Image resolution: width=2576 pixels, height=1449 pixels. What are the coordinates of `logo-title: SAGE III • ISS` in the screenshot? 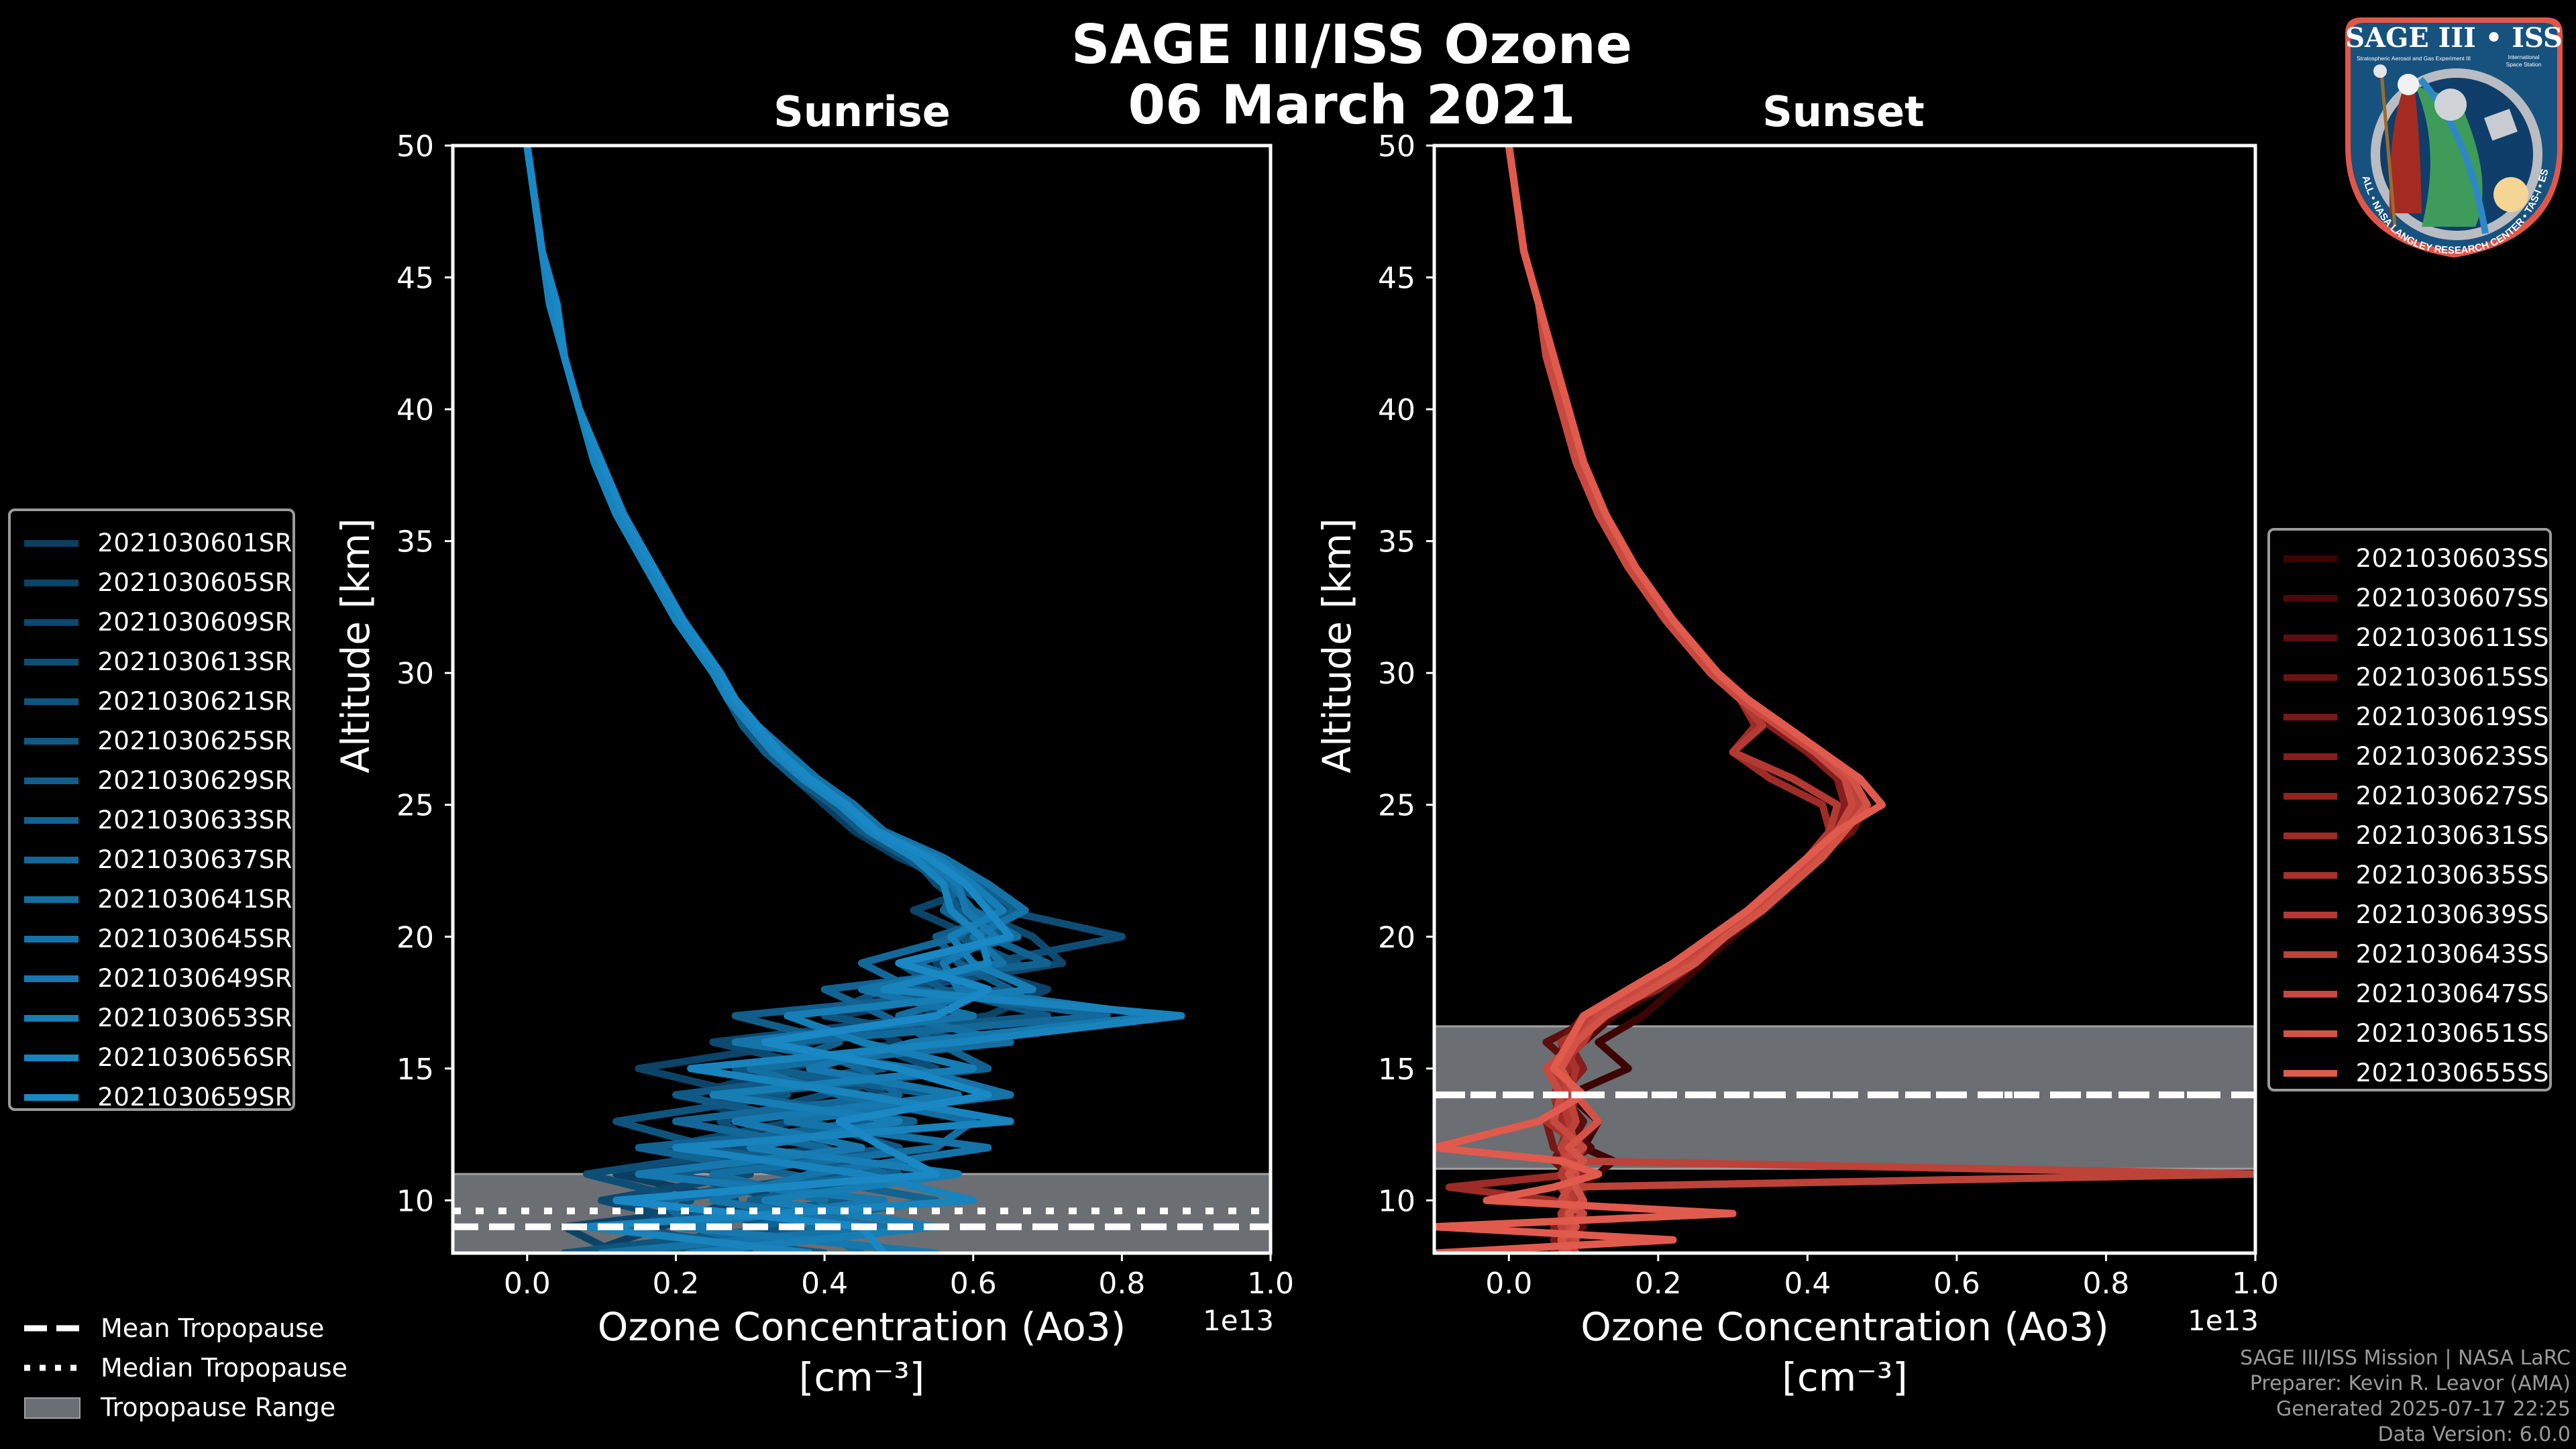 It's located at (2454, 38).